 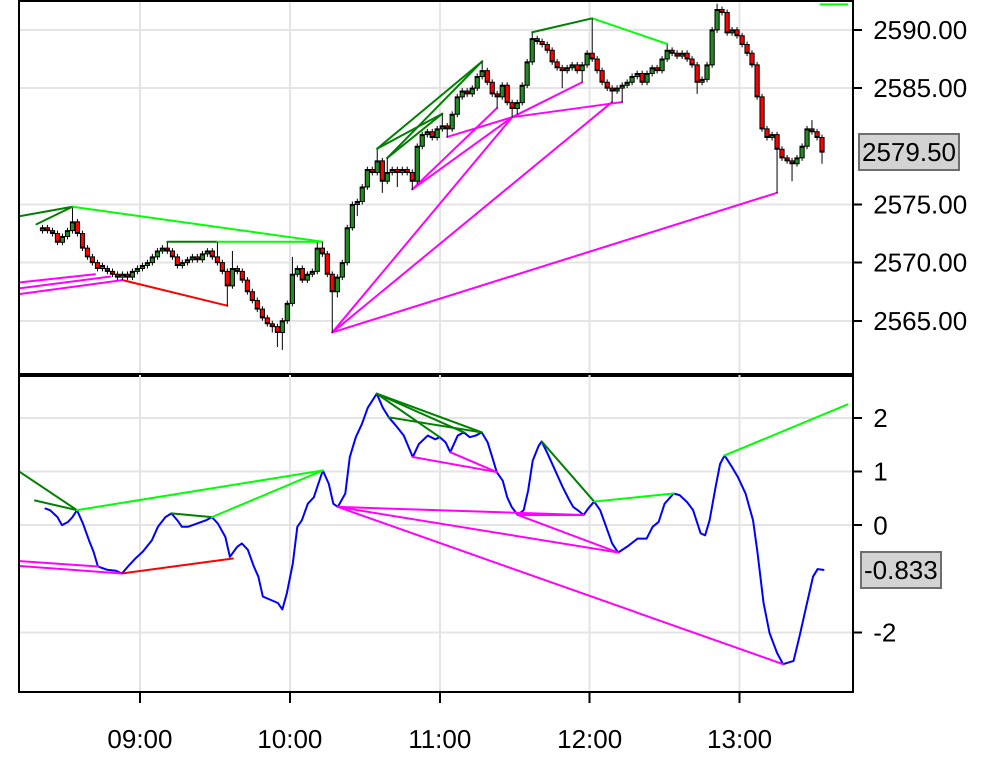 What do you see at coordinates (909, 152) in the screenshot?
I see `annotation: 2579.50` at bounding box center [909, 152].